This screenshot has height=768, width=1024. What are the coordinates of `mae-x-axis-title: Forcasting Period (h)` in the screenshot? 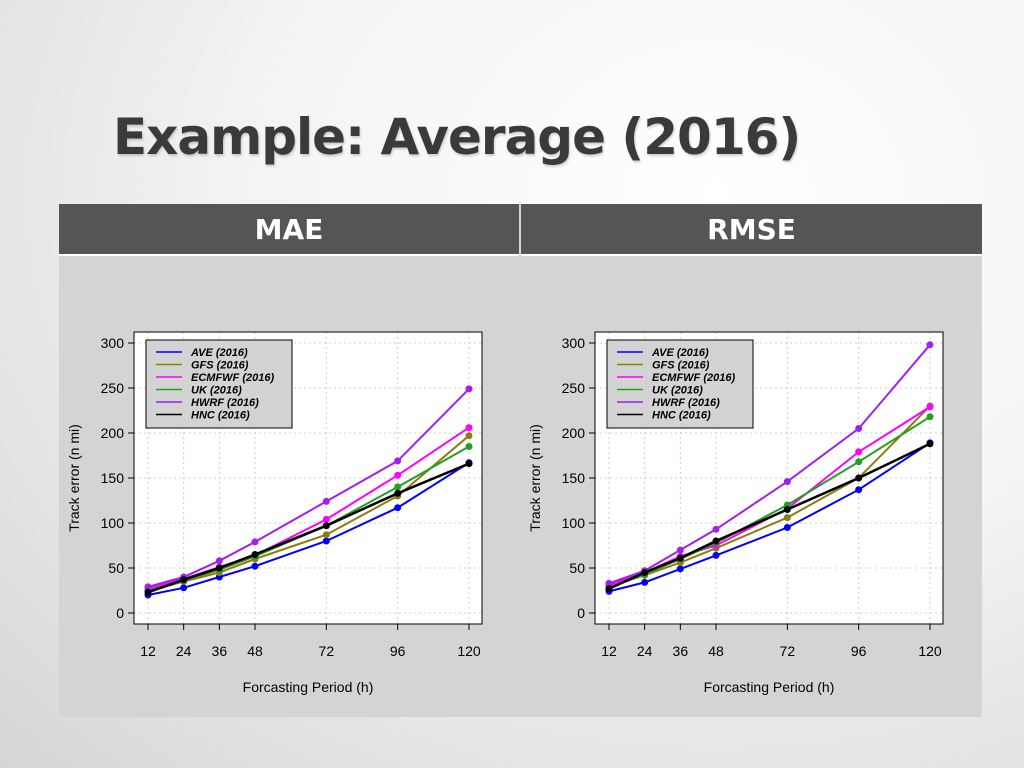 It's located at (308, 687).